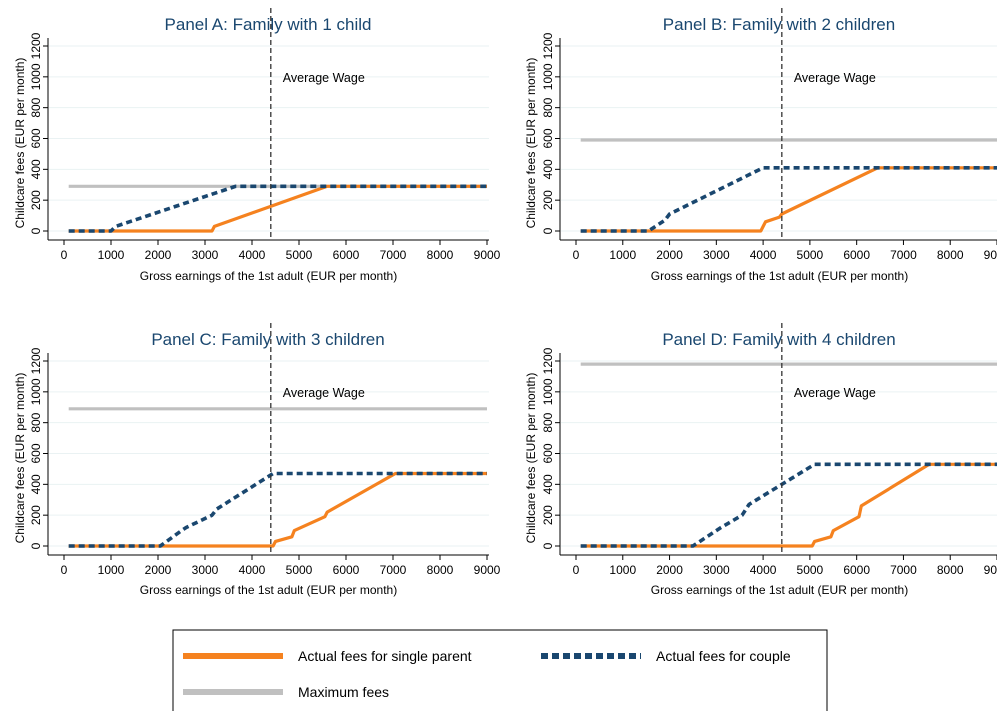  Describe the element at coordinates (343, 692) in the screenshot. I see `legend-label-maximum: Maximum fees` at that location.